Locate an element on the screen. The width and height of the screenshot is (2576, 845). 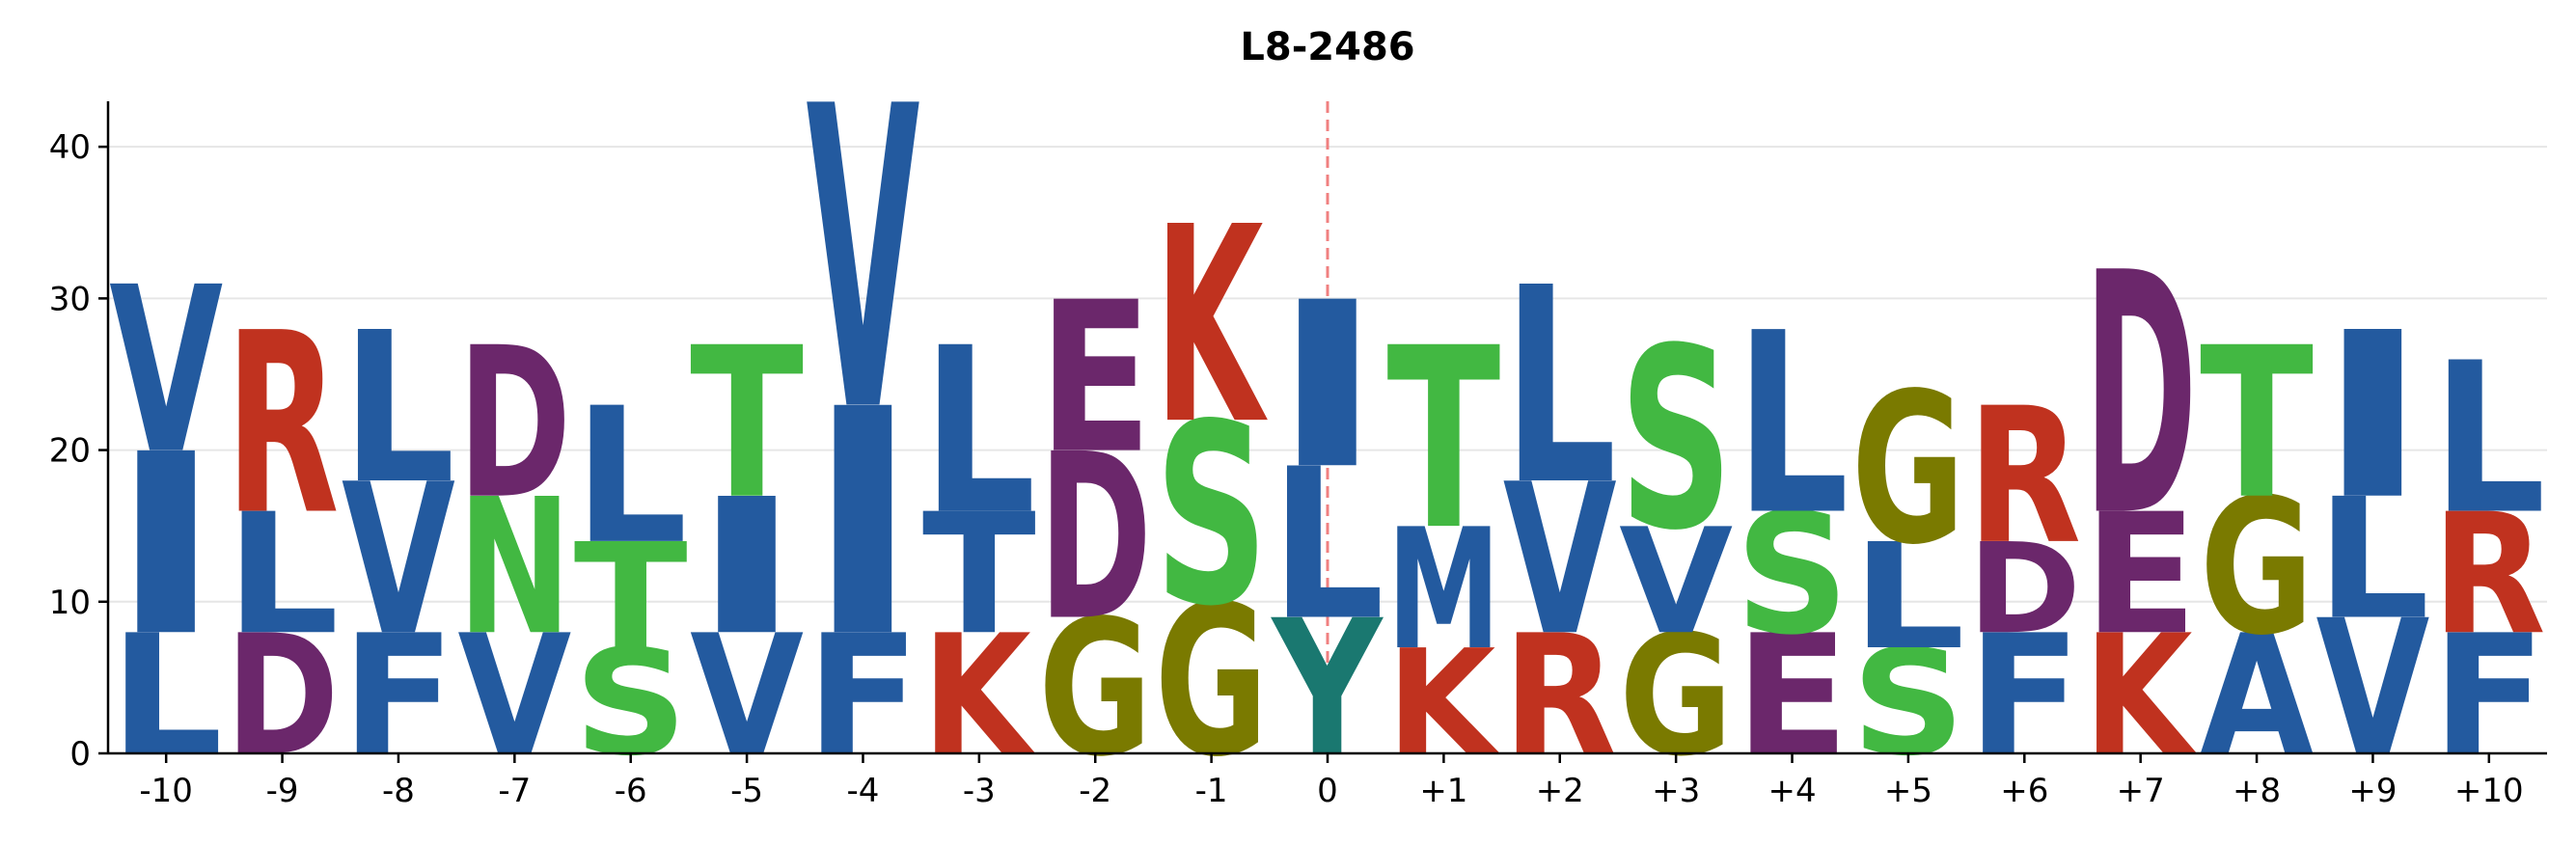
logo-letter-+7-D: D is located at coordinates (2141, 396).